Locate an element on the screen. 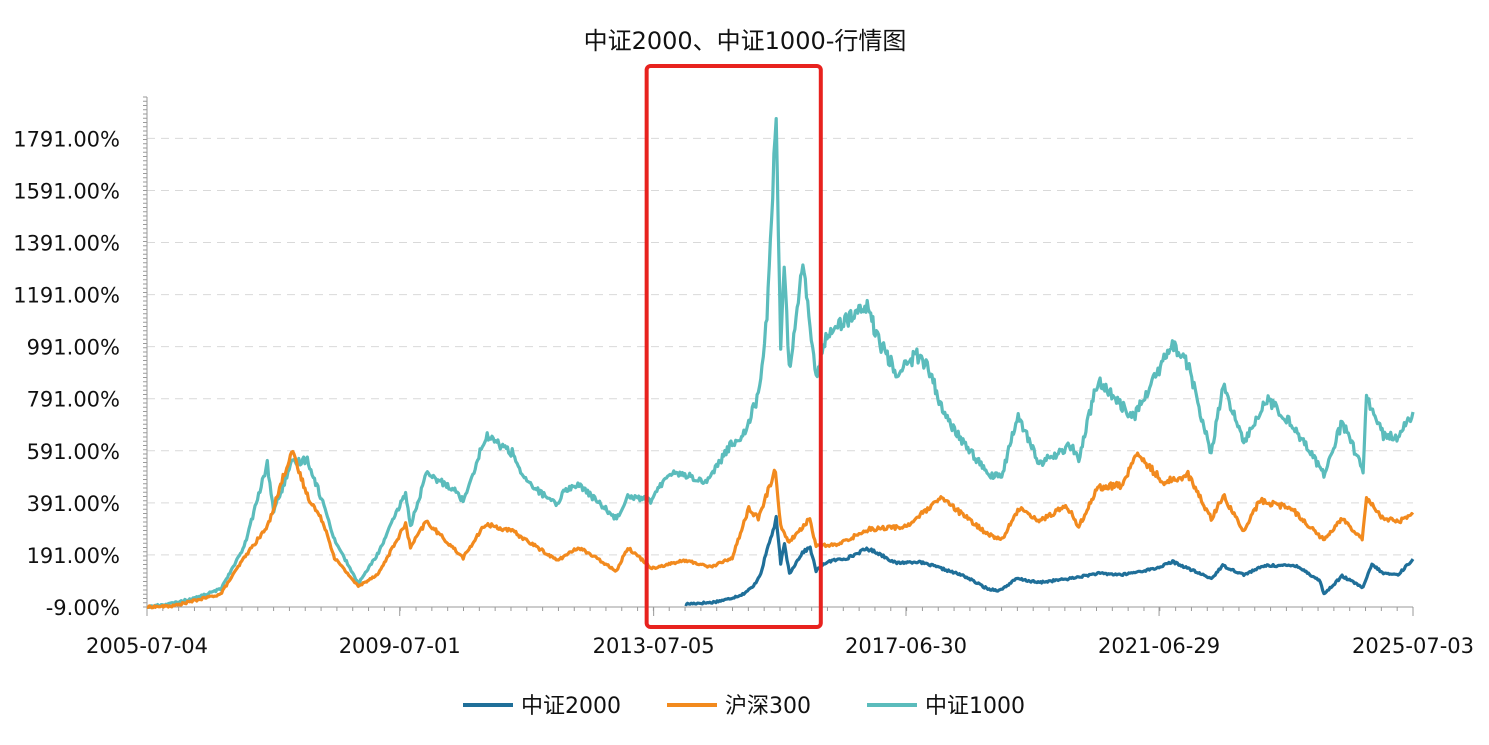  x-tick-label: 2013-07-05 is located at coordinates (654, 646).